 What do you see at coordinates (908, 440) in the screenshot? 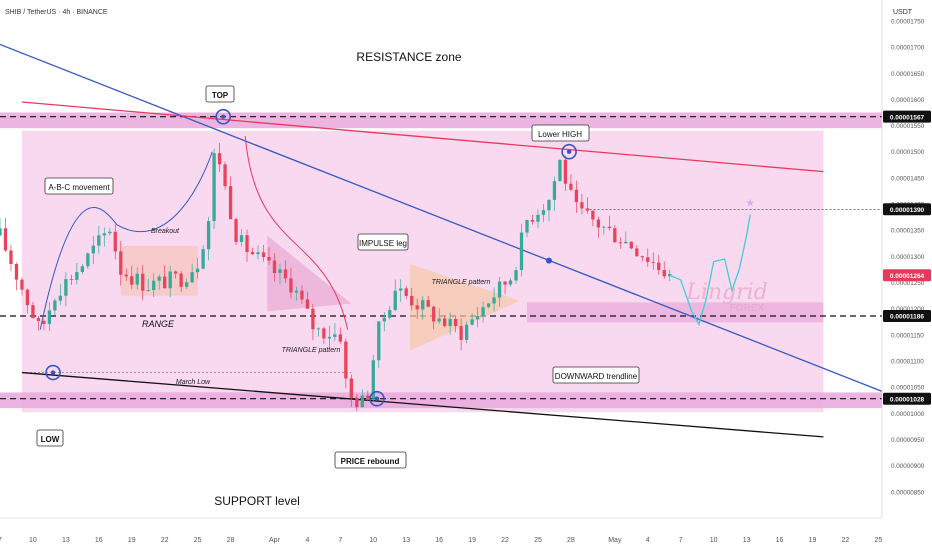
I see `price-tick-label: 0.00000950` at bounding box center [908, 440].